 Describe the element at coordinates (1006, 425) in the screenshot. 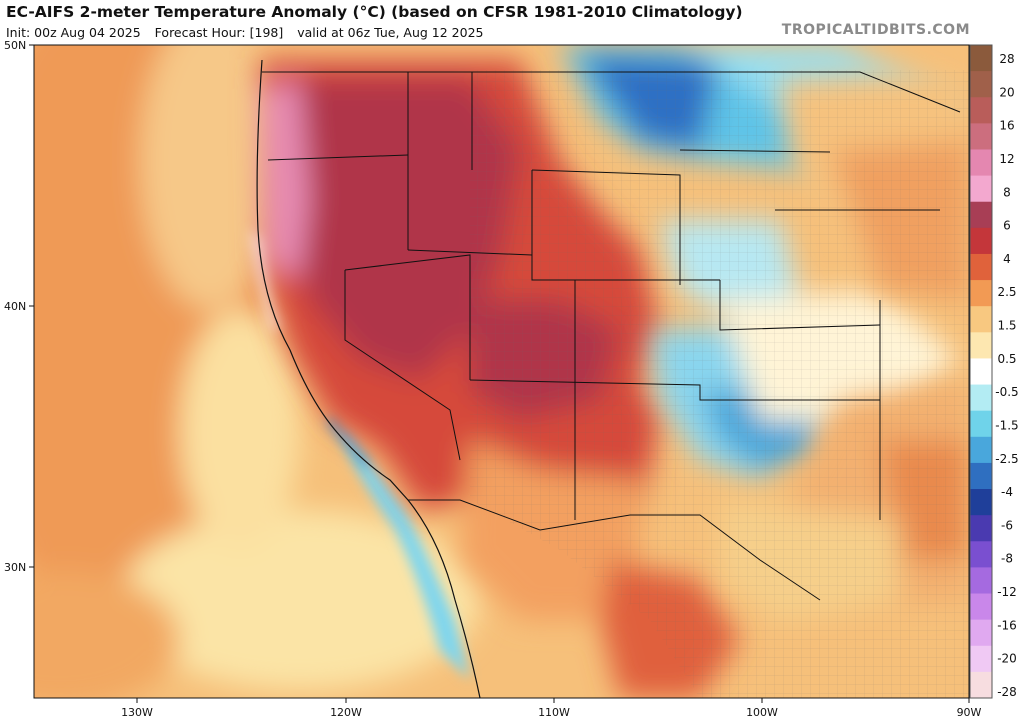

I see `colorbar-label: -1.5` at that location.